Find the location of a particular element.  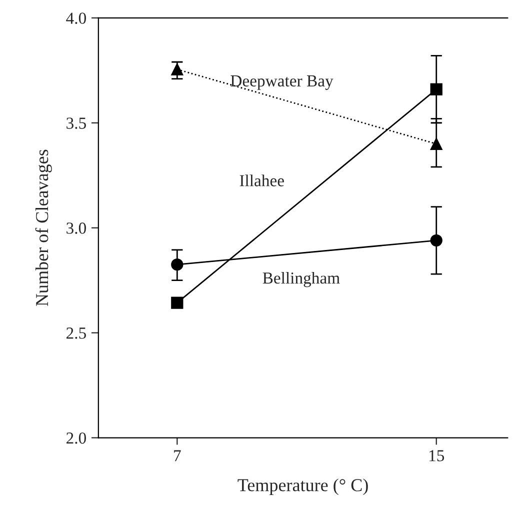

x-axis-title: Temperature (° C) is located at coordinates (303, 486).